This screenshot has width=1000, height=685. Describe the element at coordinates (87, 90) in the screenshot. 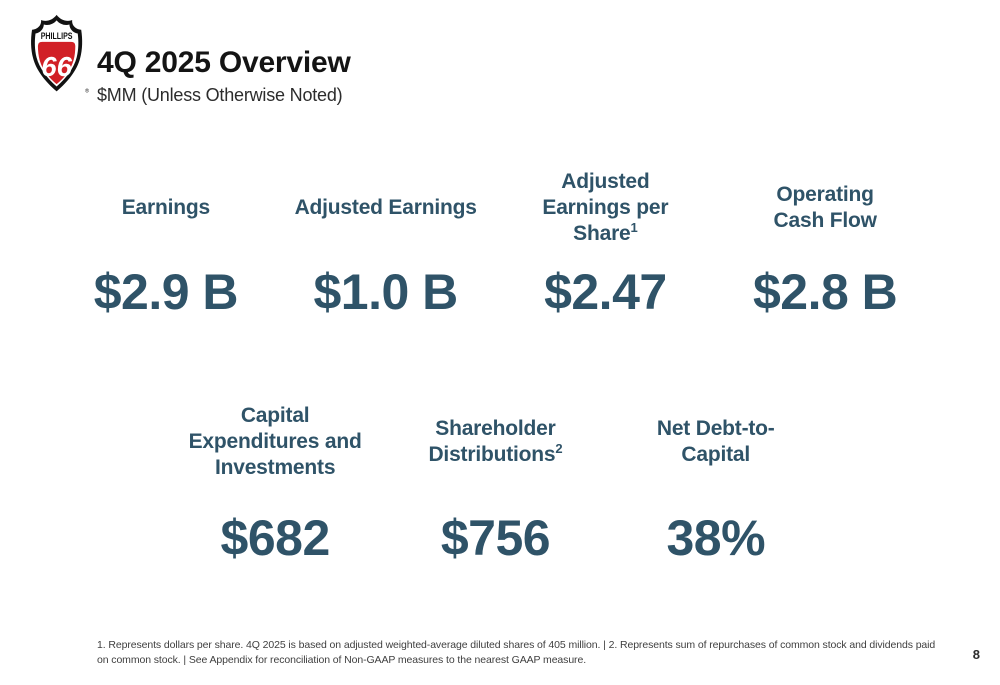

I see `logo-registered-mark: ®` at that location.